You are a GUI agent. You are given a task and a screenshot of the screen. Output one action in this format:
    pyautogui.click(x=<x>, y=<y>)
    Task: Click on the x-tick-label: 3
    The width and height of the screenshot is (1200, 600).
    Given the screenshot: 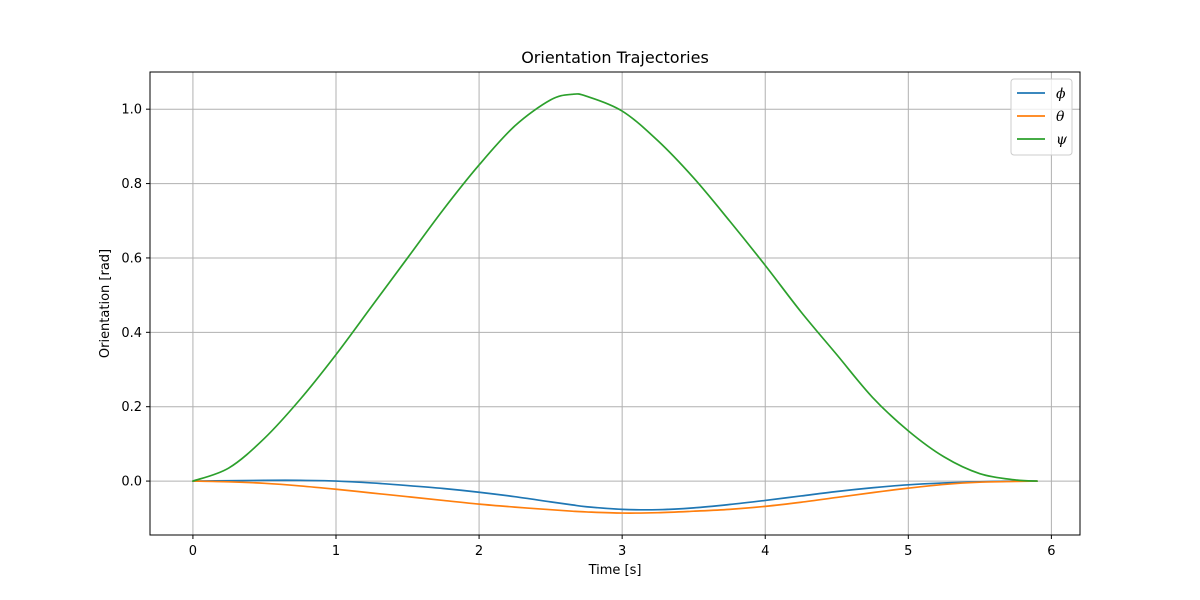 What is the action you would take?
    pyautogui.click(x=622, y=551)
    